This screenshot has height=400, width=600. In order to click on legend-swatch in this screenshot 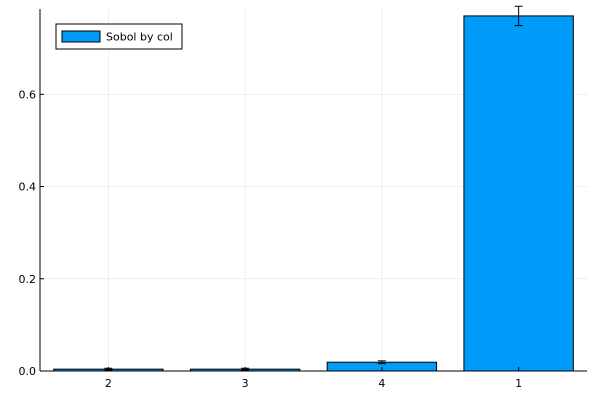, I will do `click(81, 36)`.